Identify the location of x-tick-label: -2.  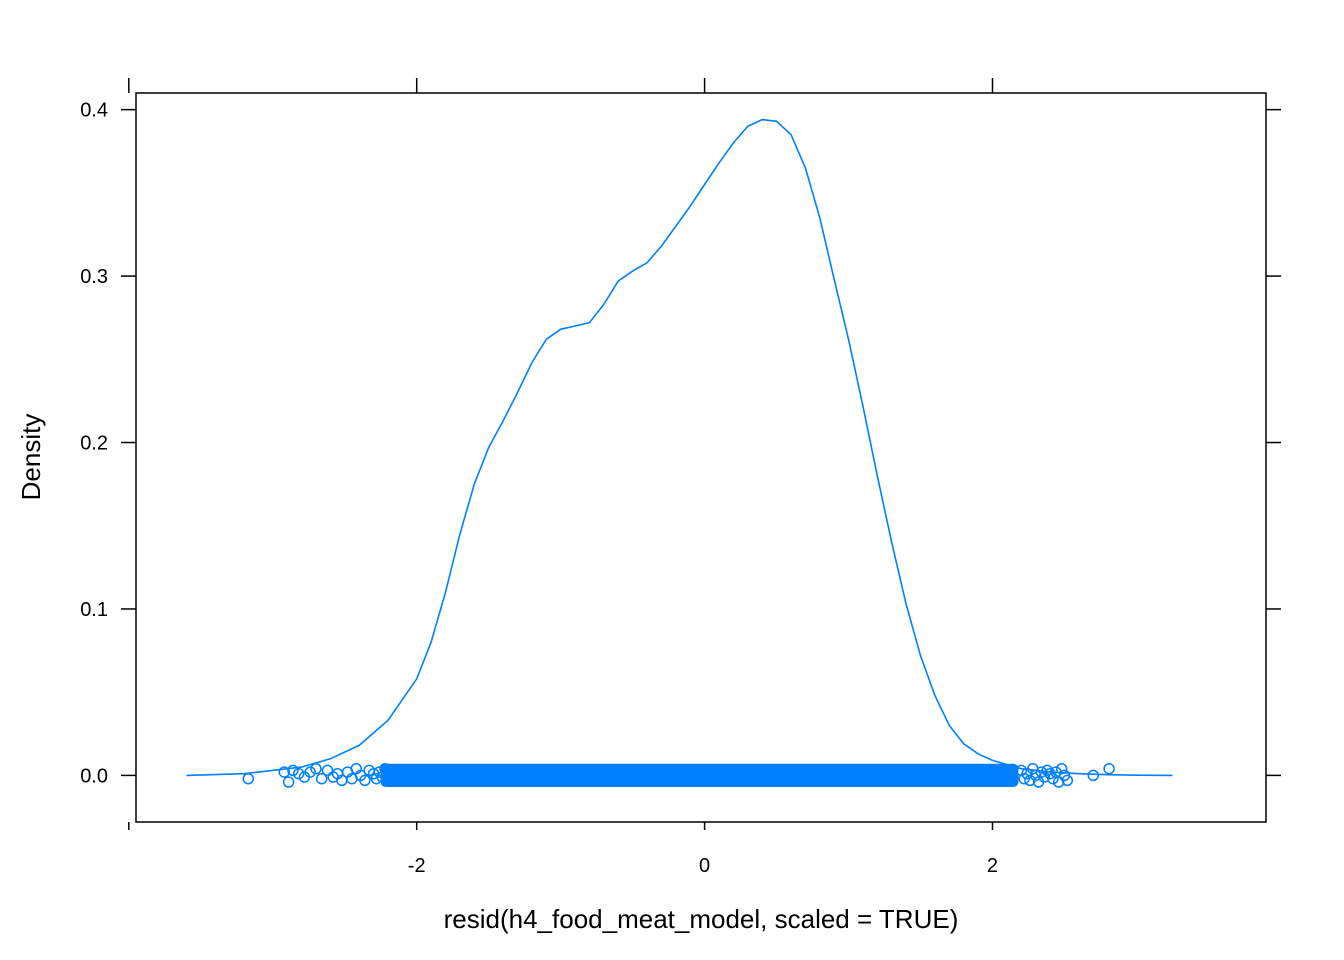
(417, 866).